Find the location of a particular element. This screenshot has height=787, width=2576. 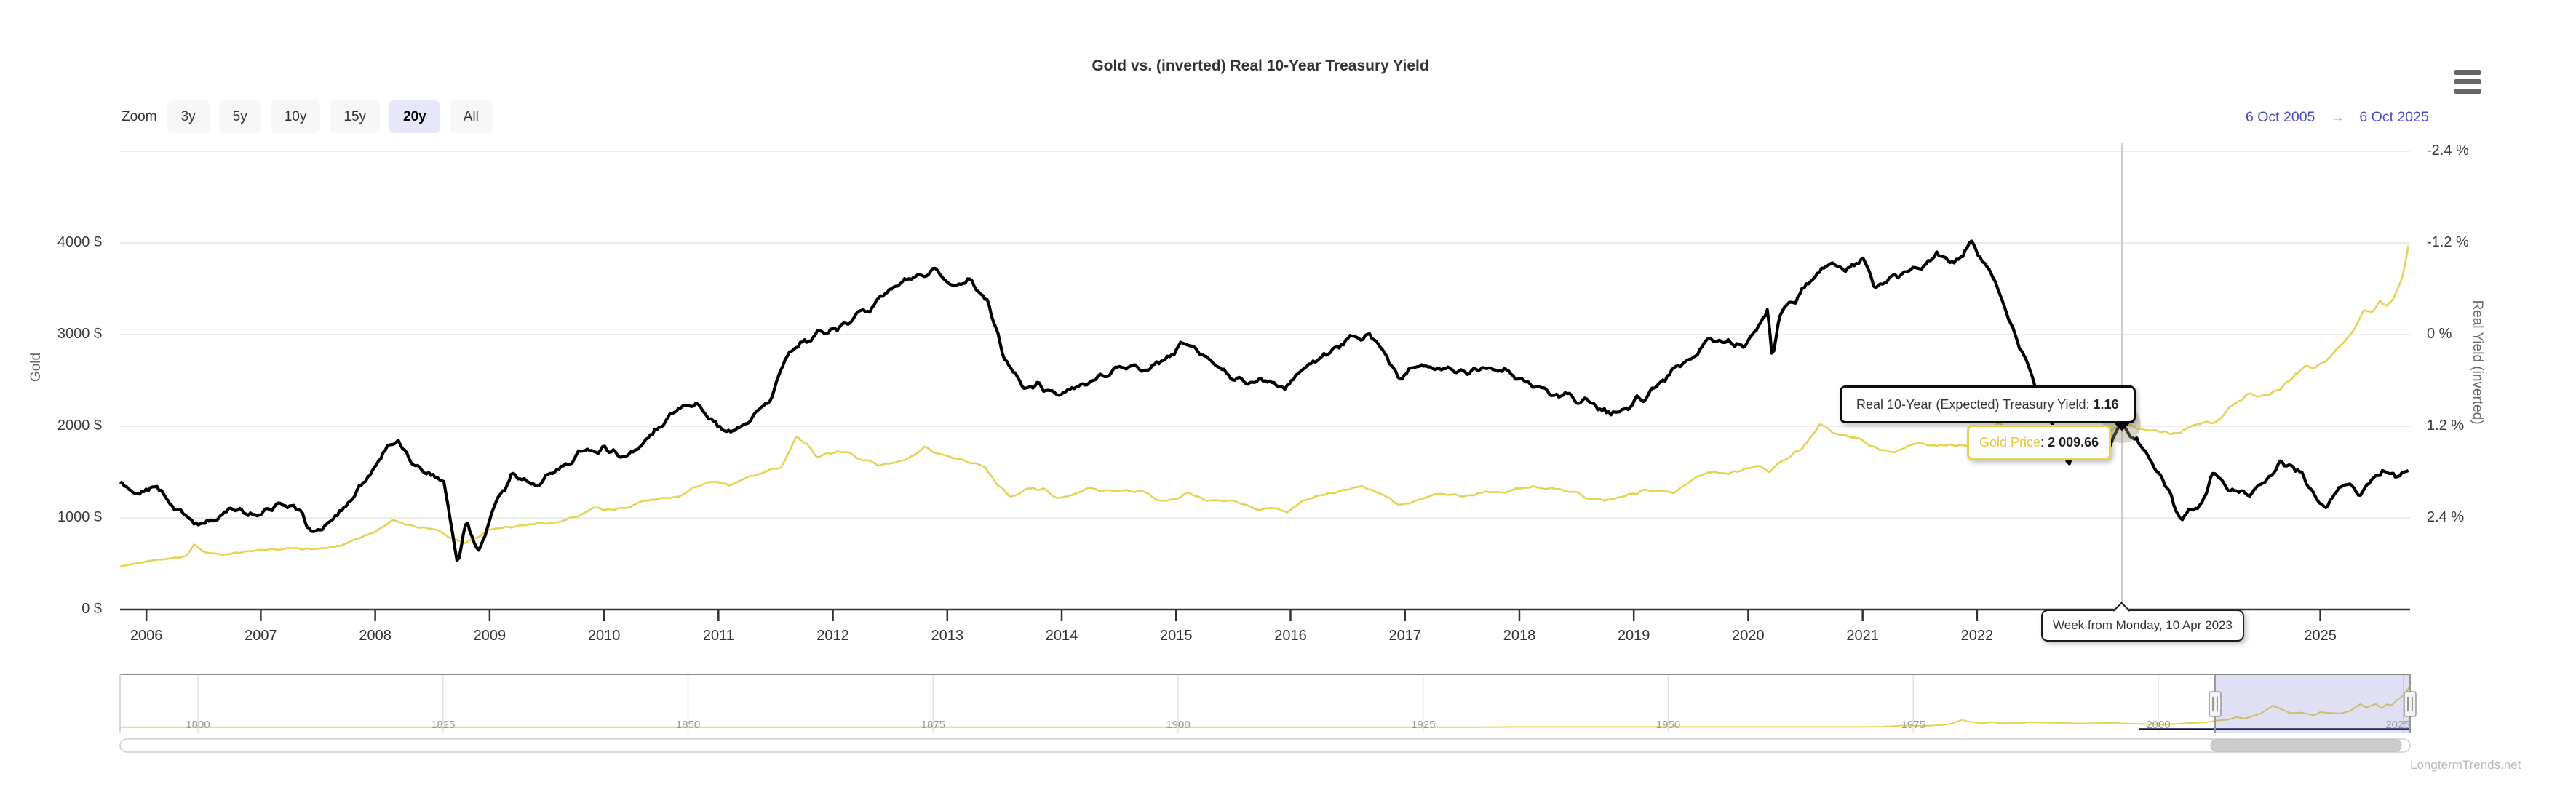

navigator-tick-label: 1850 is located at coordinates (688, 725).